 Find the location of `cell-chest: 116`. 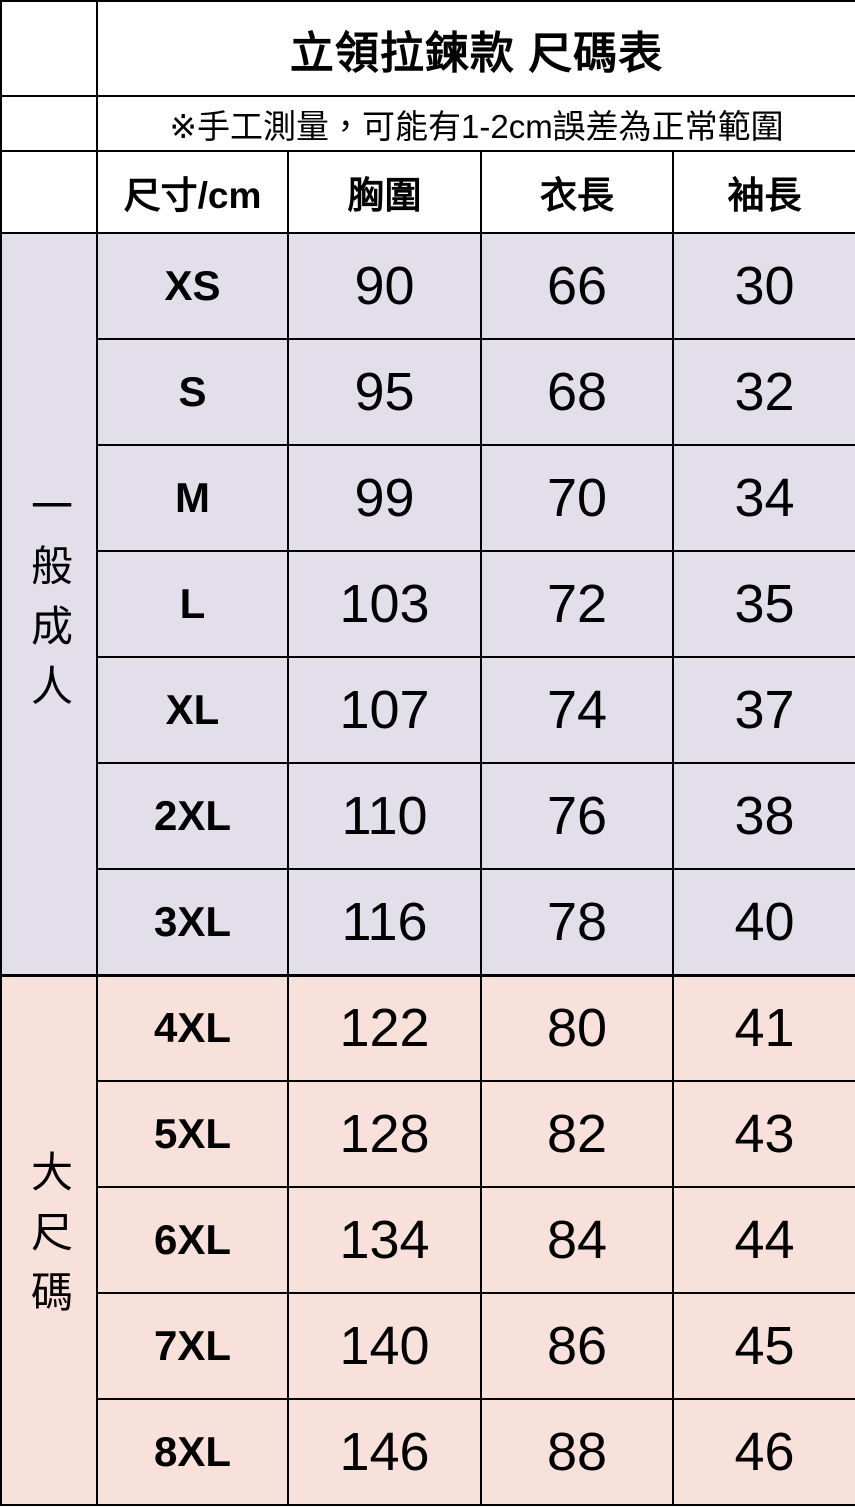

cell-chest: 116 is located at coordinates (384, 922).